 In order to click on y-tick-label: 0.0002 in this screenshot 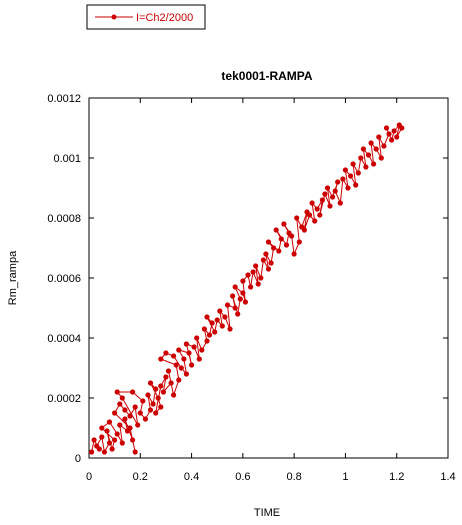, I will do `click(64, 399)`.